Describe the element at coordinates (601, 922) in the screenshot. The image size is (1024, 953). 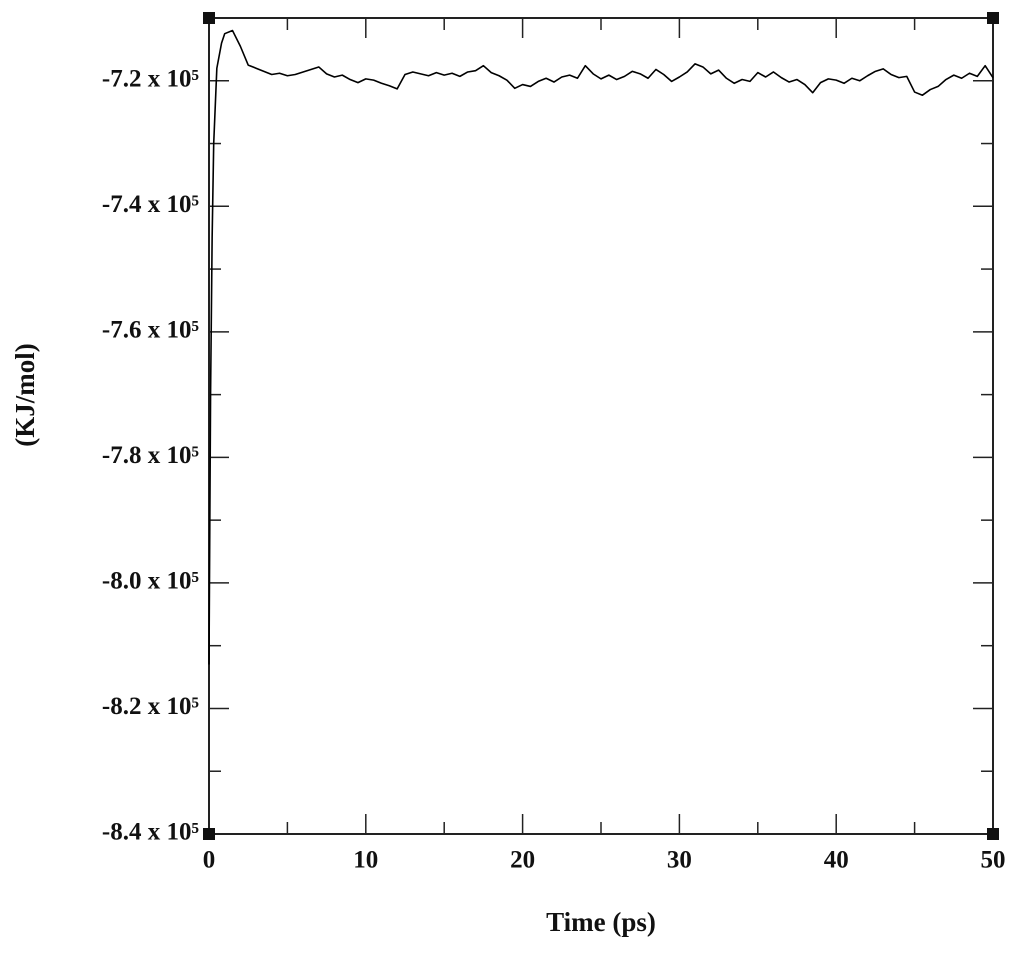
I see `x-axis-label: Time (ps)` at that location.